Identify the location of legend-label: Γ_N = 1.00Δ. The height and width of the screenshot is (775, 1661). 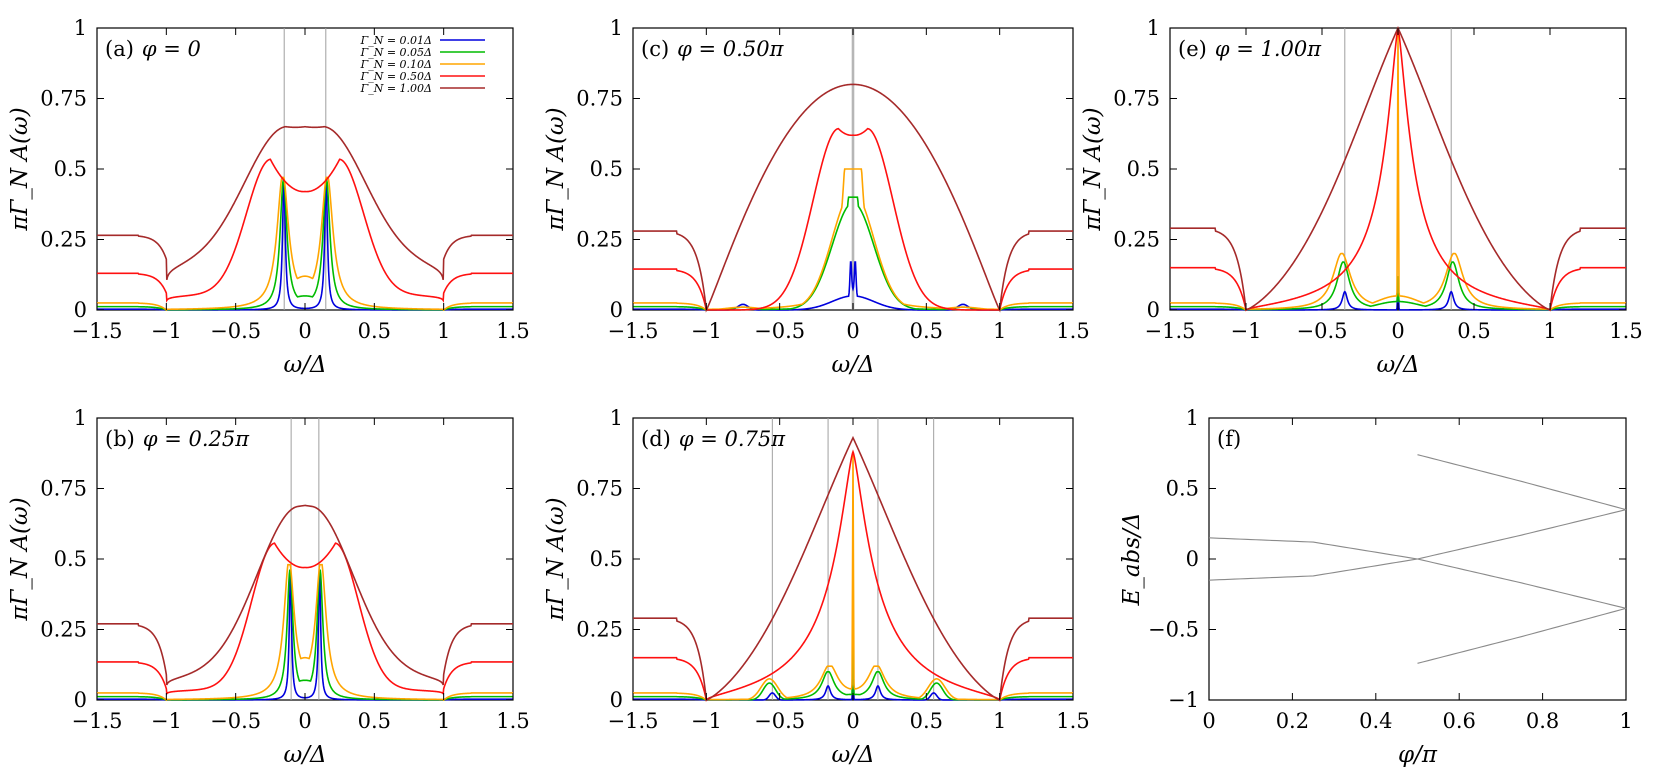
(396, 88).